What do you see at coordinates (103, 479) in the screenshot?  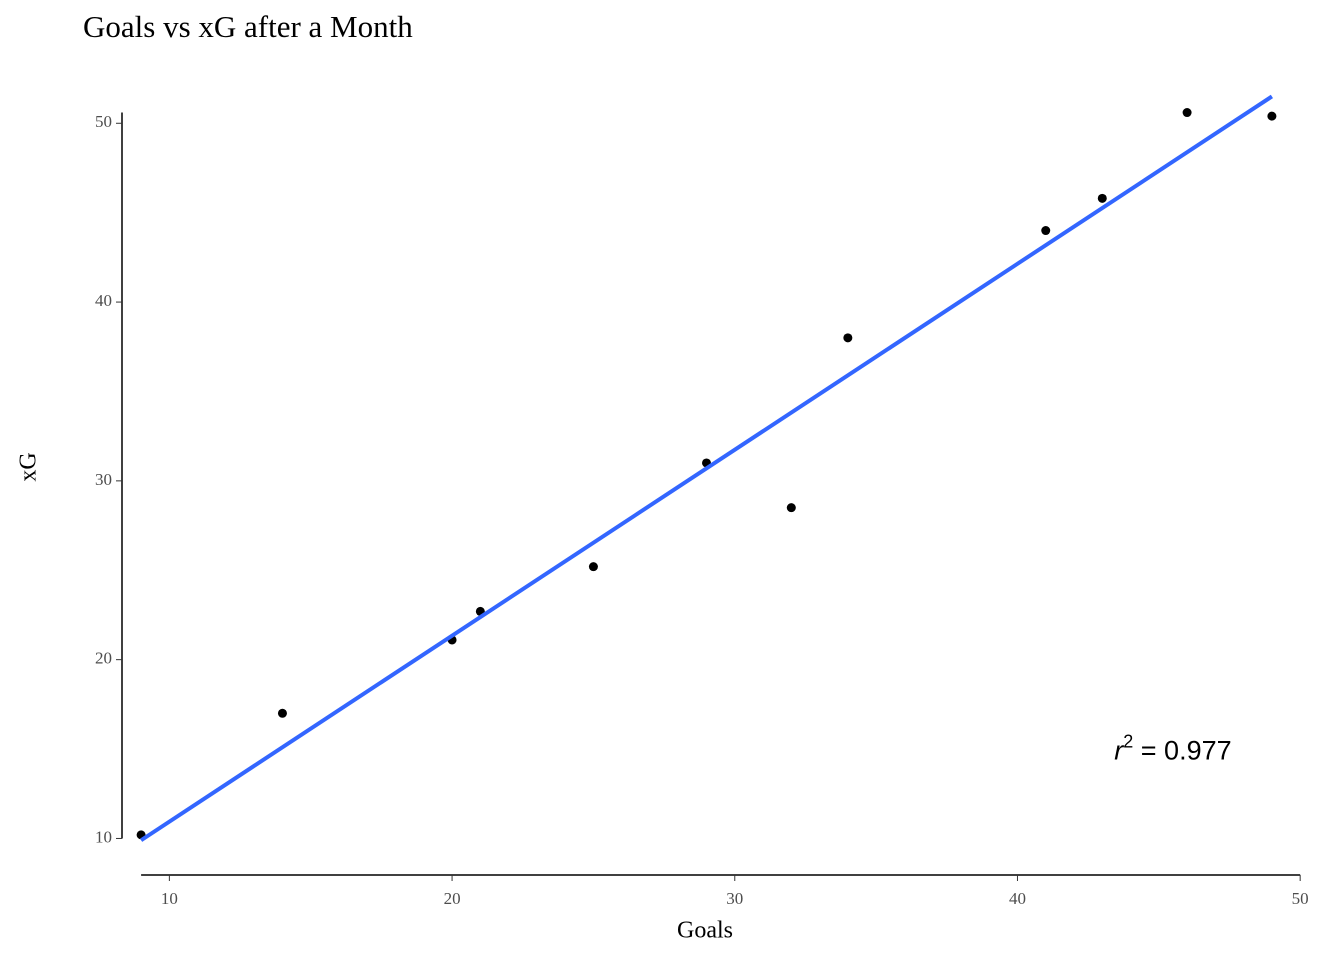 I see `y-tick-label: 30` at bounding box center [103, 479].